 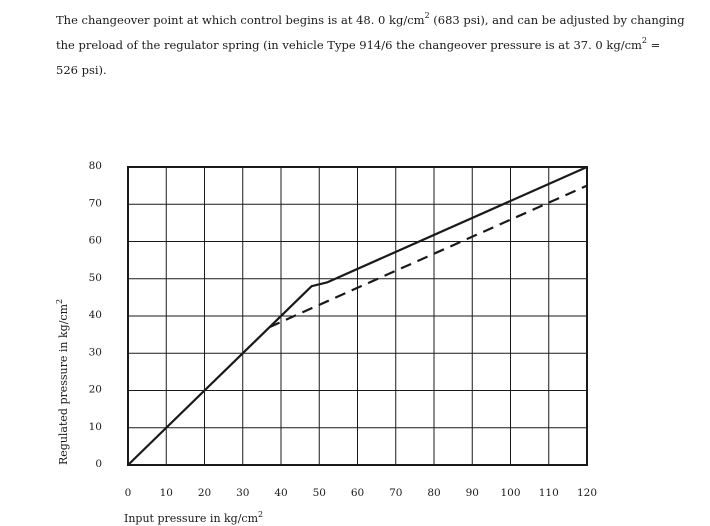 What do you see at coordinates (81, 70) in the screenshot?
I see `paragraph-line-3: 526 psi).` at bounding box center [81, 70].